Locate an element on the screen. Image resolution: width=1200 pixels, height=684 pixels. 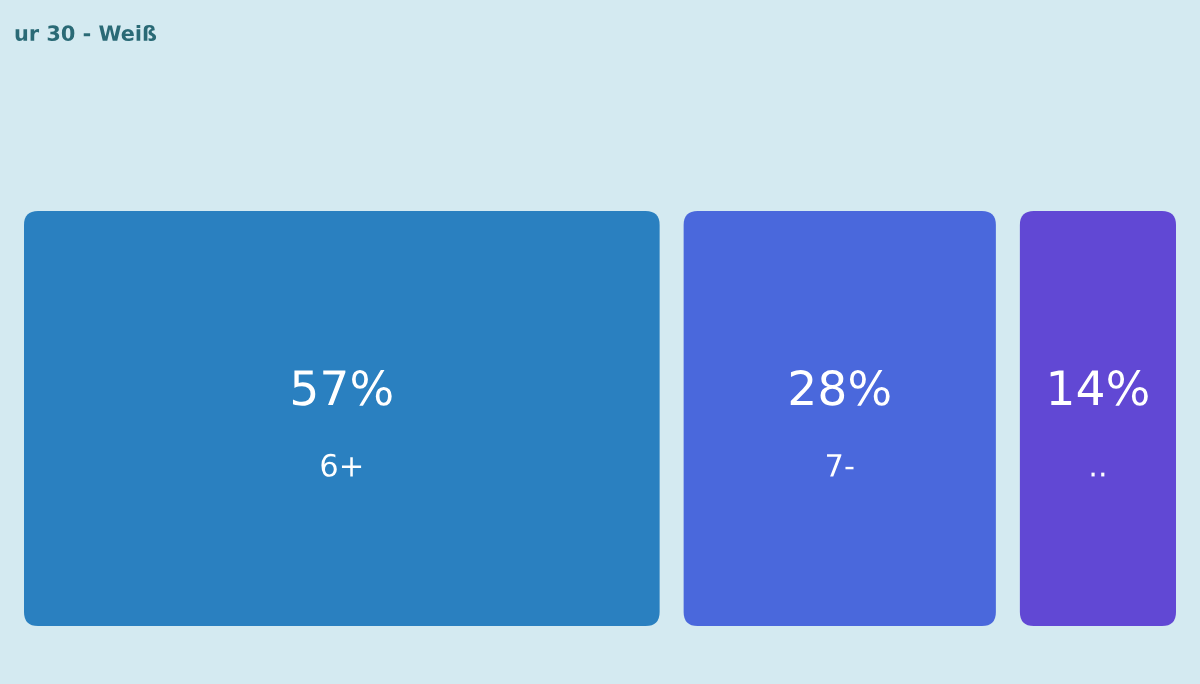
category-label: 6+ is located at coordinates (341, 465).